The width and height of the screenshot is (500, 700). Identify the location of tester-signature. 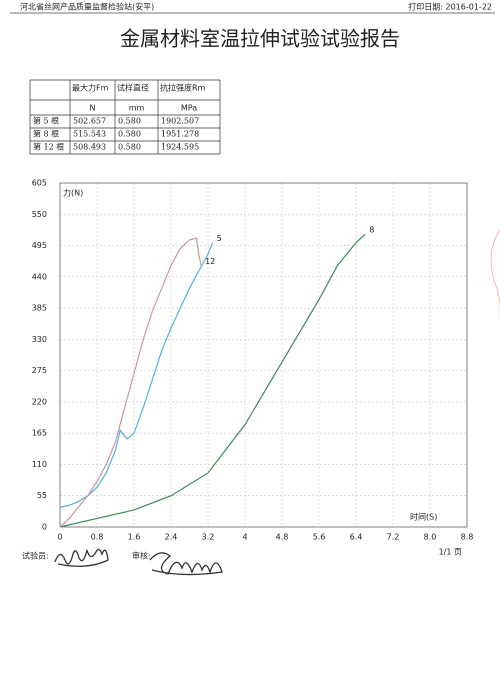
(81, 557).